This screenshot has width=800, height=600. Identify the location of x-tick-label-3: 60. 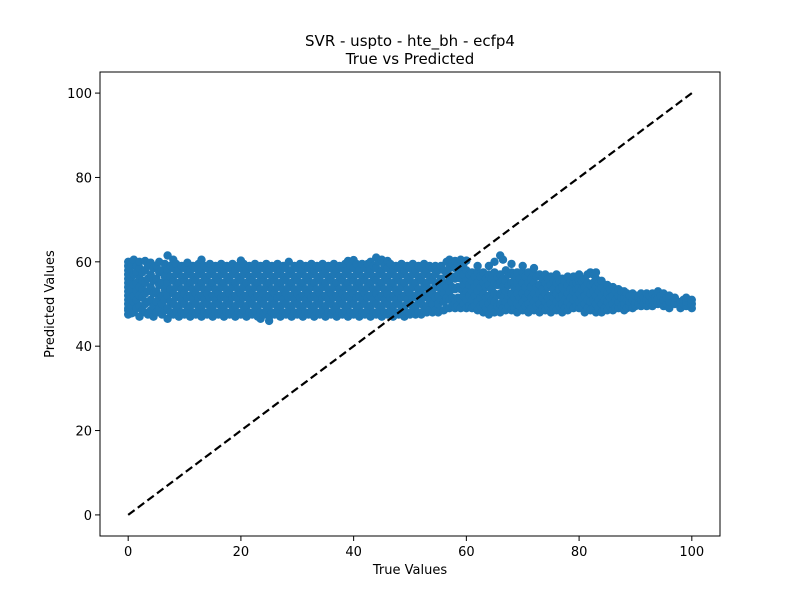
(466, 552).